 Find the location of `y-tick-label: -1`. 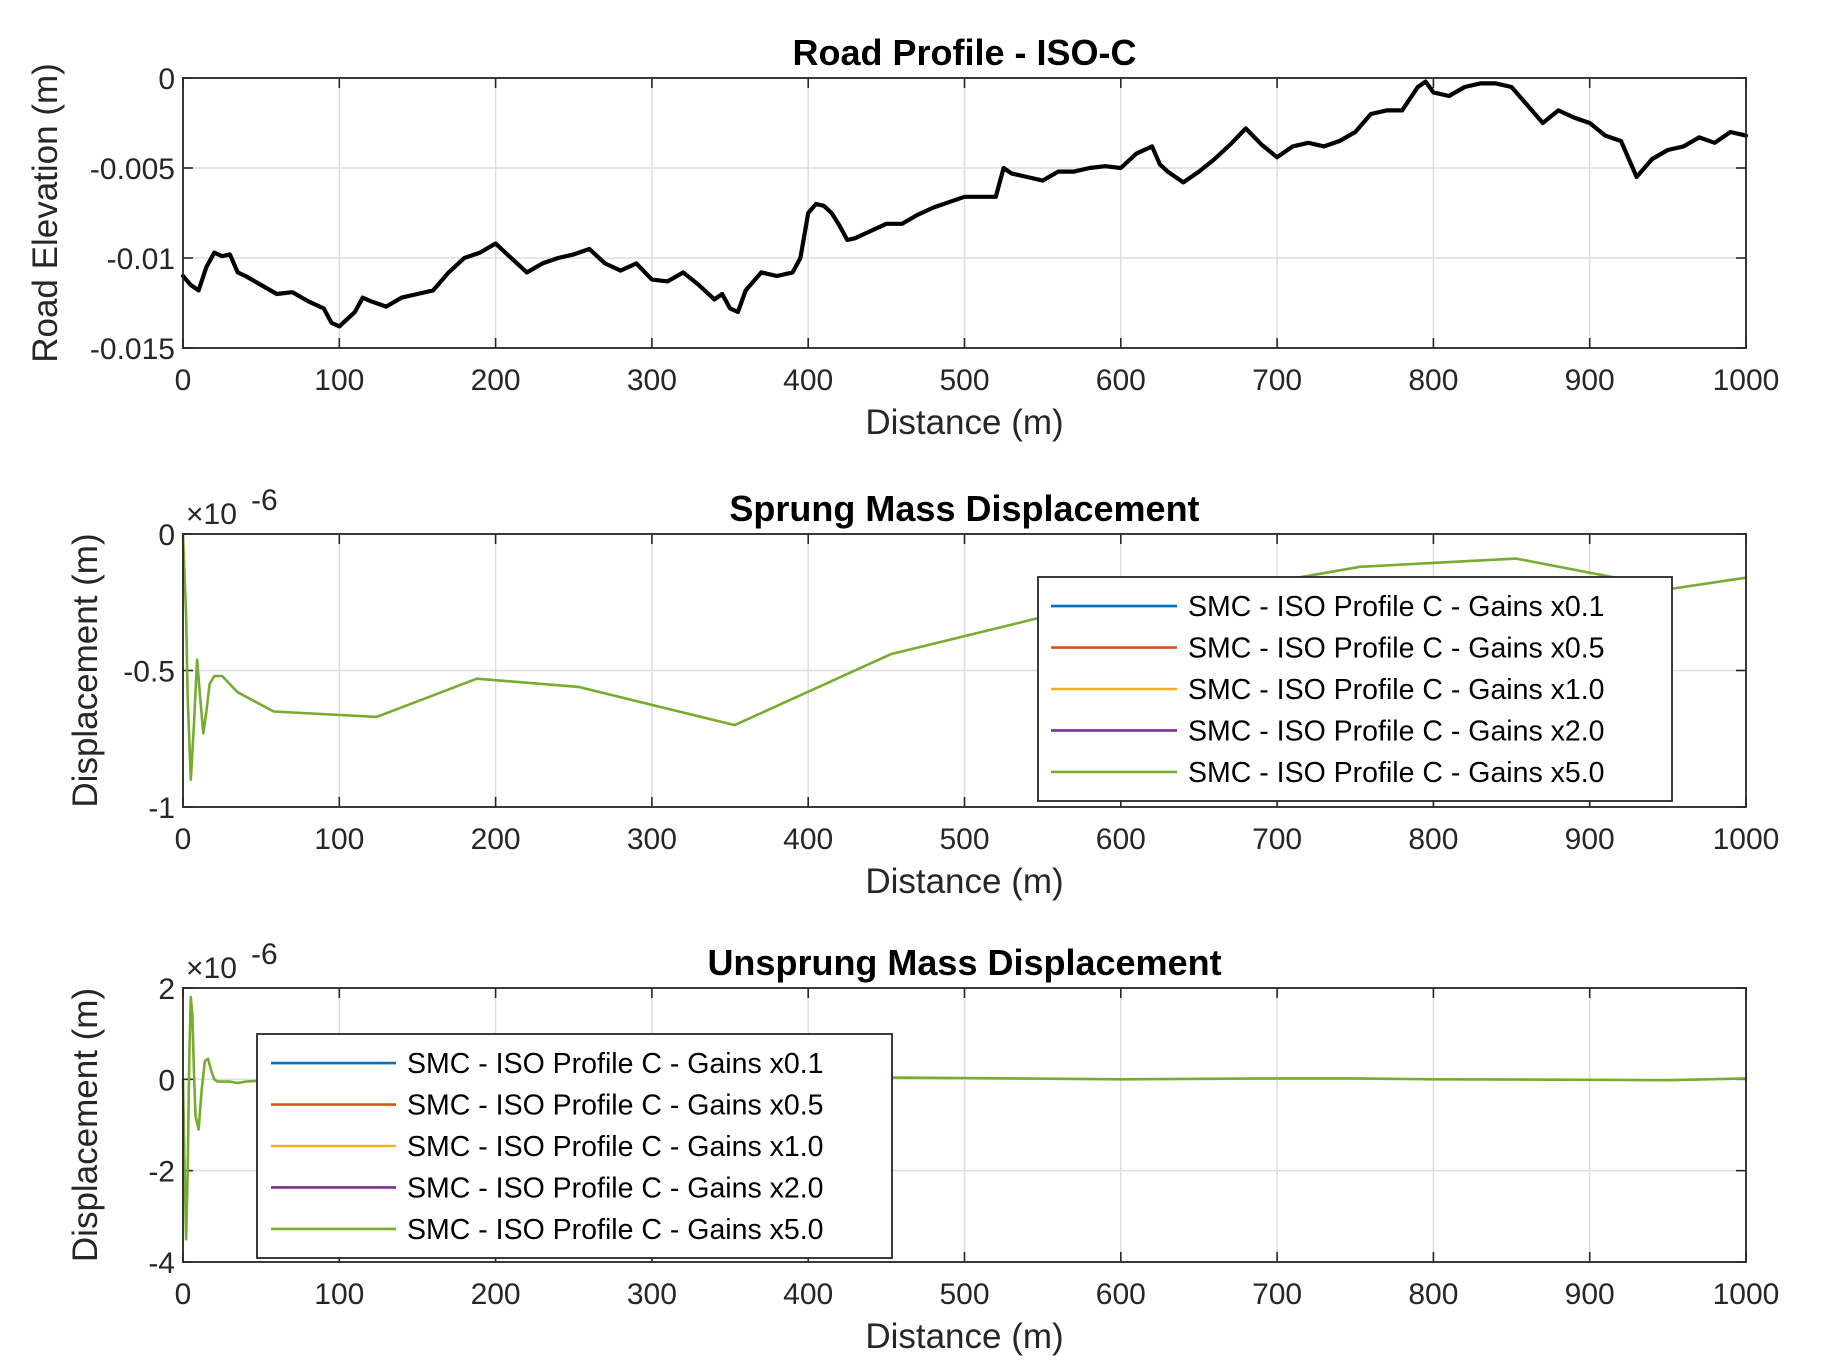

y-tick-label: -1 is located at coordinates (161, 808).